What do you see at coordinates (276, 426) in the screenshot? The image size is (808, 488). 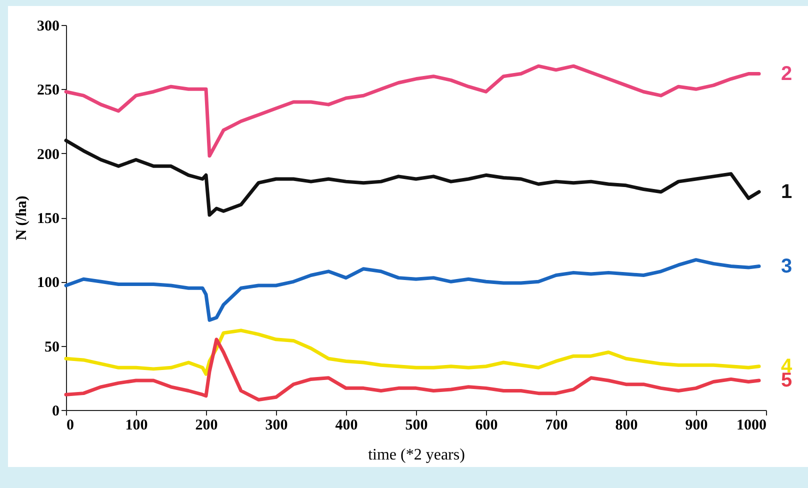 I see `x-tick-label: 300` at bounding box center [276, 426].